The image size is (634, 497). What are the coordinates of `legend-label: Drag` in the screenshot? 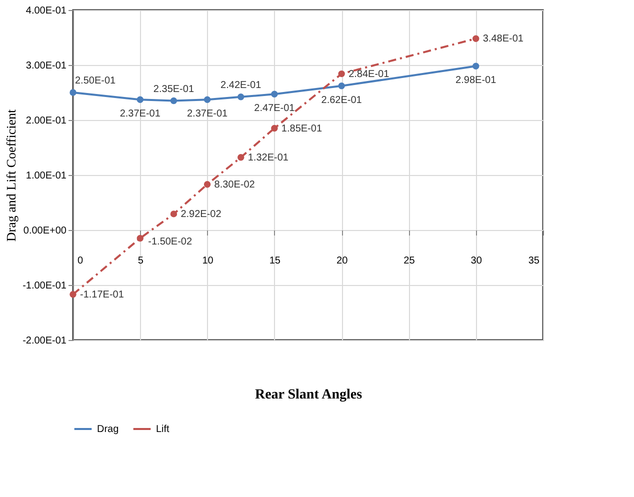 It's located at (108, 429).